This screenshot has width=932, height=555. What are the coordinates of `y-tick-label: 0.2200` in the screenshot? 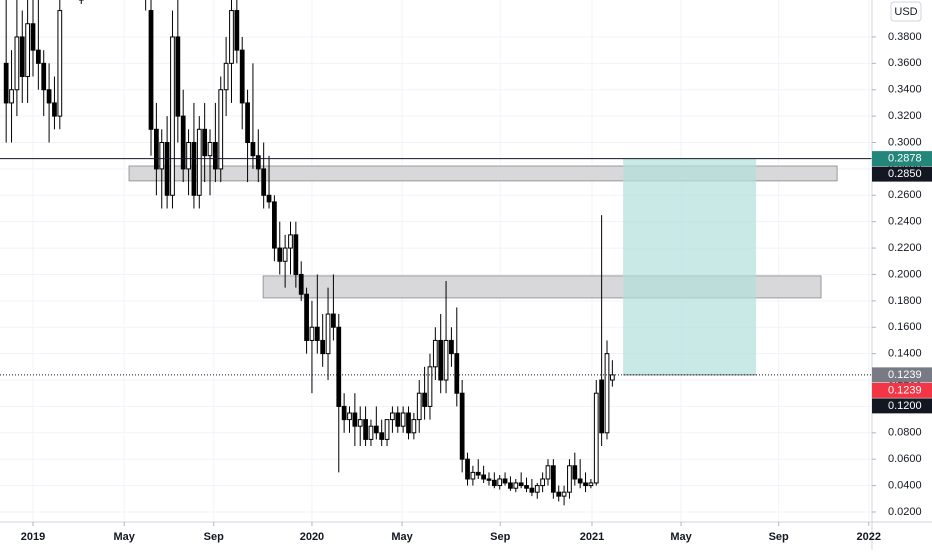 It's located at (905, 248).